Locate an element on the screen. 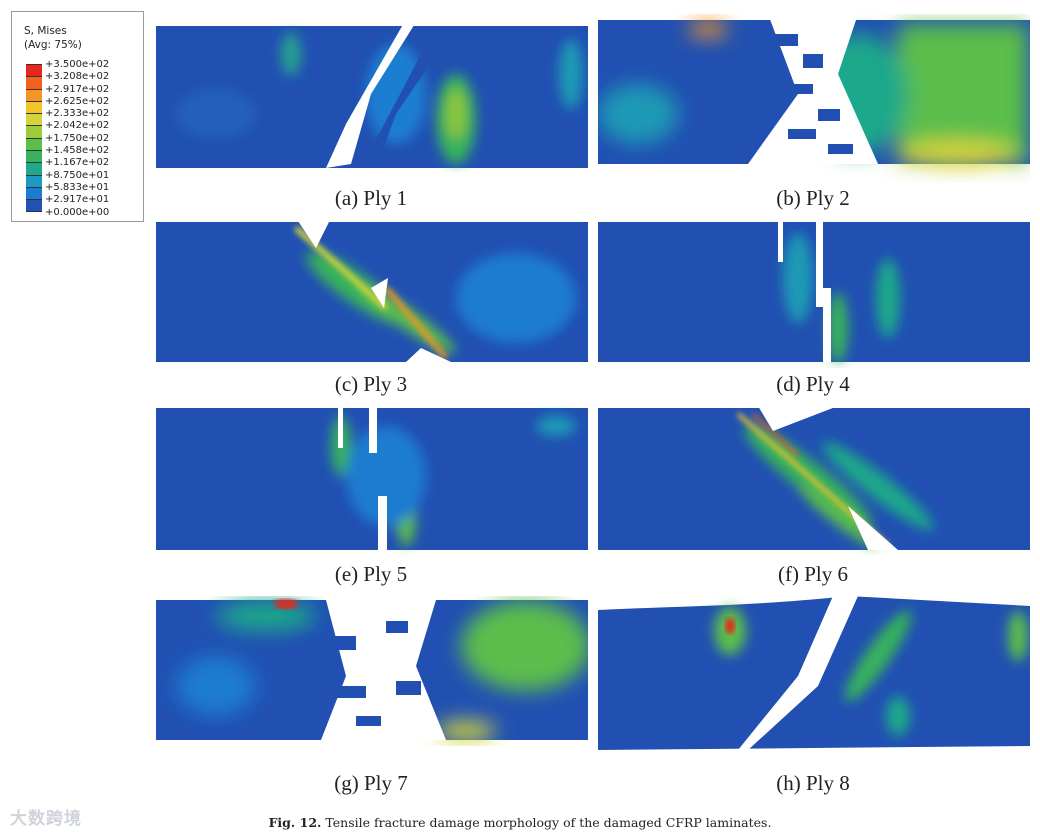  caption-ply-3: (c) Ply 3 is located at coordinates (371, 384).